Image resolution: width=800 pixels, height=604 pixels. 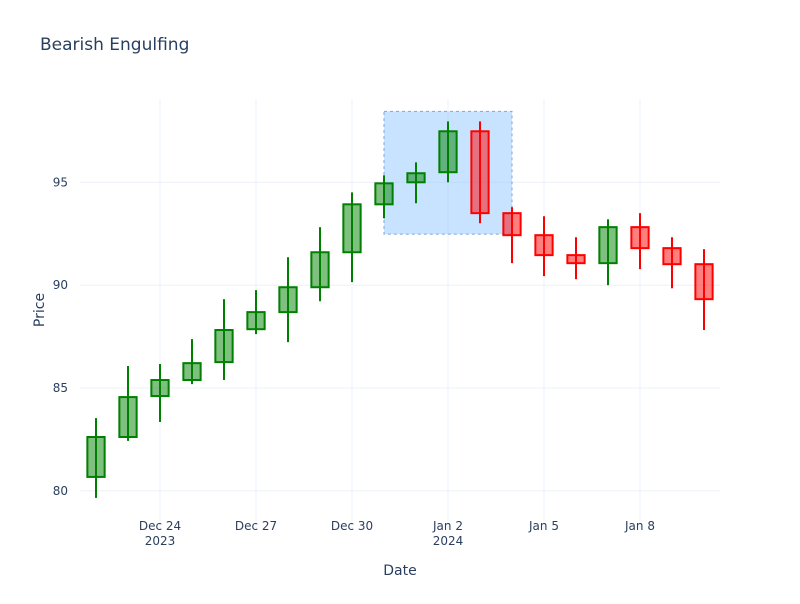 What do you see at coordinates (40, 310) in the screenshot?
I see `y-axis-title: Price` at bounding box center [40, 310].